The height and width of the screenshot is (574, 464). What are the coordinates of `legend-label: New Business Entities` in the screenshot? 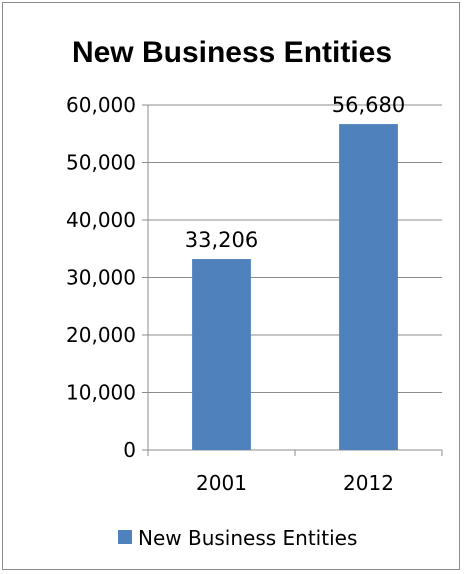 It's located at (247, 538).